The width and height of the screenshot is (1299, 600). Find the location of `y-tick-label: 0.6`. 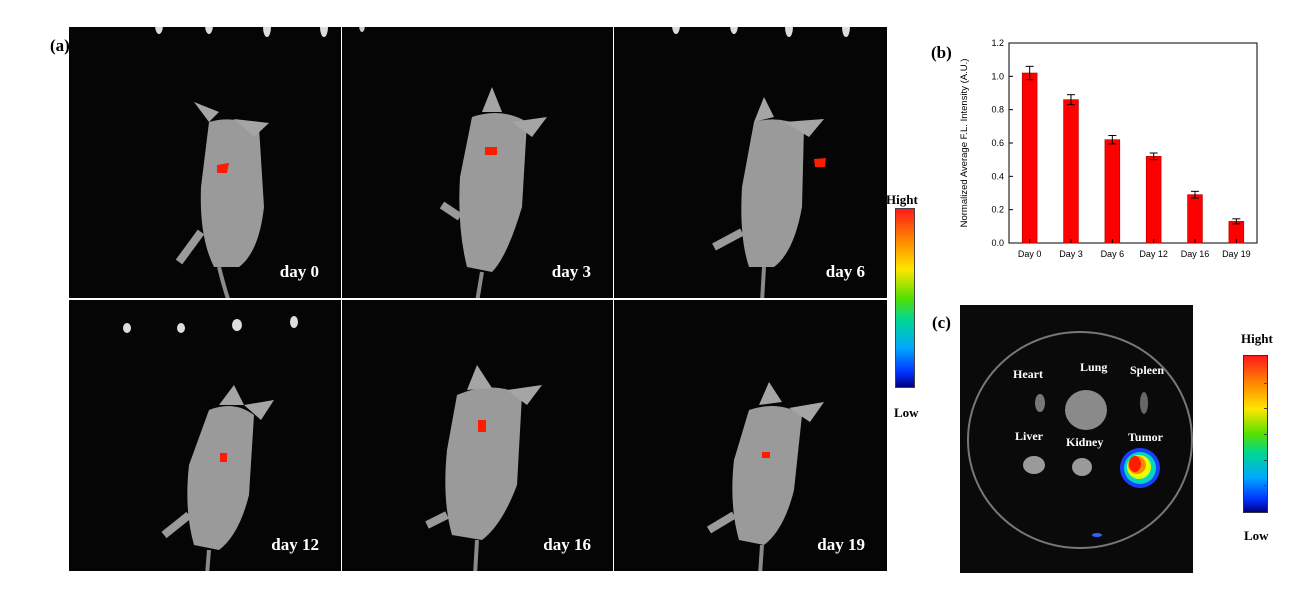

y-tick-label: 0.6 is located at coordinates (997, 143).